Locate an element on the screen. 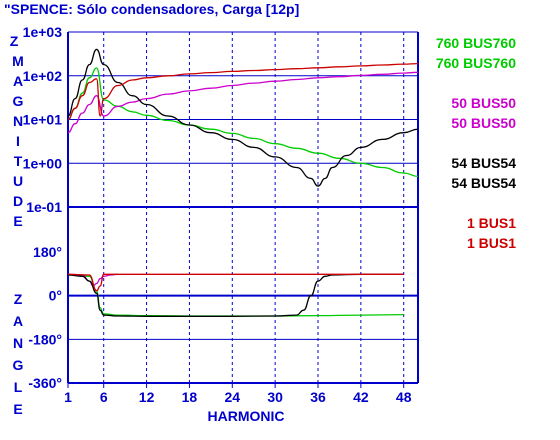 This screenshot has width=560, height=440. x-axis-label: HARMONIC is located at coordinates (246, 416).